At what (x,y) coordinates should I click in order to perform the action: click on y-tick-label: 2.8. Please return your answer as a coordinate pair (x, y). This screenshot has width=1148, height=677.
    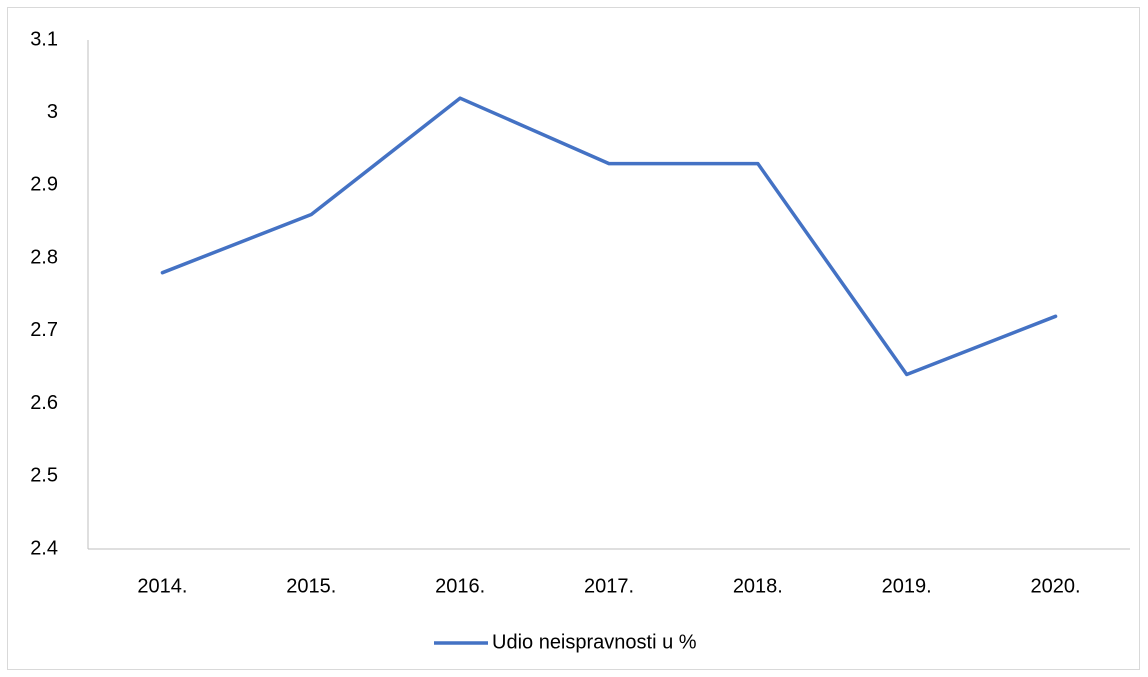
    Looking at the image, I should click on (44, 257).